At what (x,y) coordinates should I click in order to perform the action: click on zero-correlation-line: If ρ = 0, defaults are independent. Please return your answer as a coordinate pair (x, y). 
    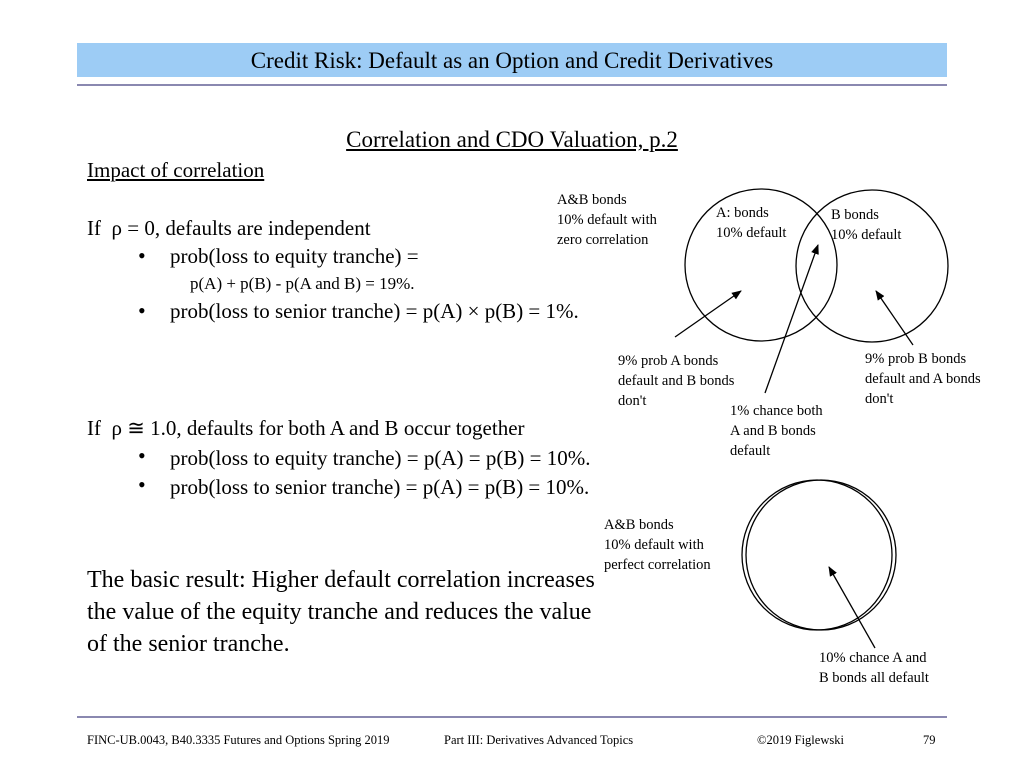
    Looking at the image, I should click on (229, 228).